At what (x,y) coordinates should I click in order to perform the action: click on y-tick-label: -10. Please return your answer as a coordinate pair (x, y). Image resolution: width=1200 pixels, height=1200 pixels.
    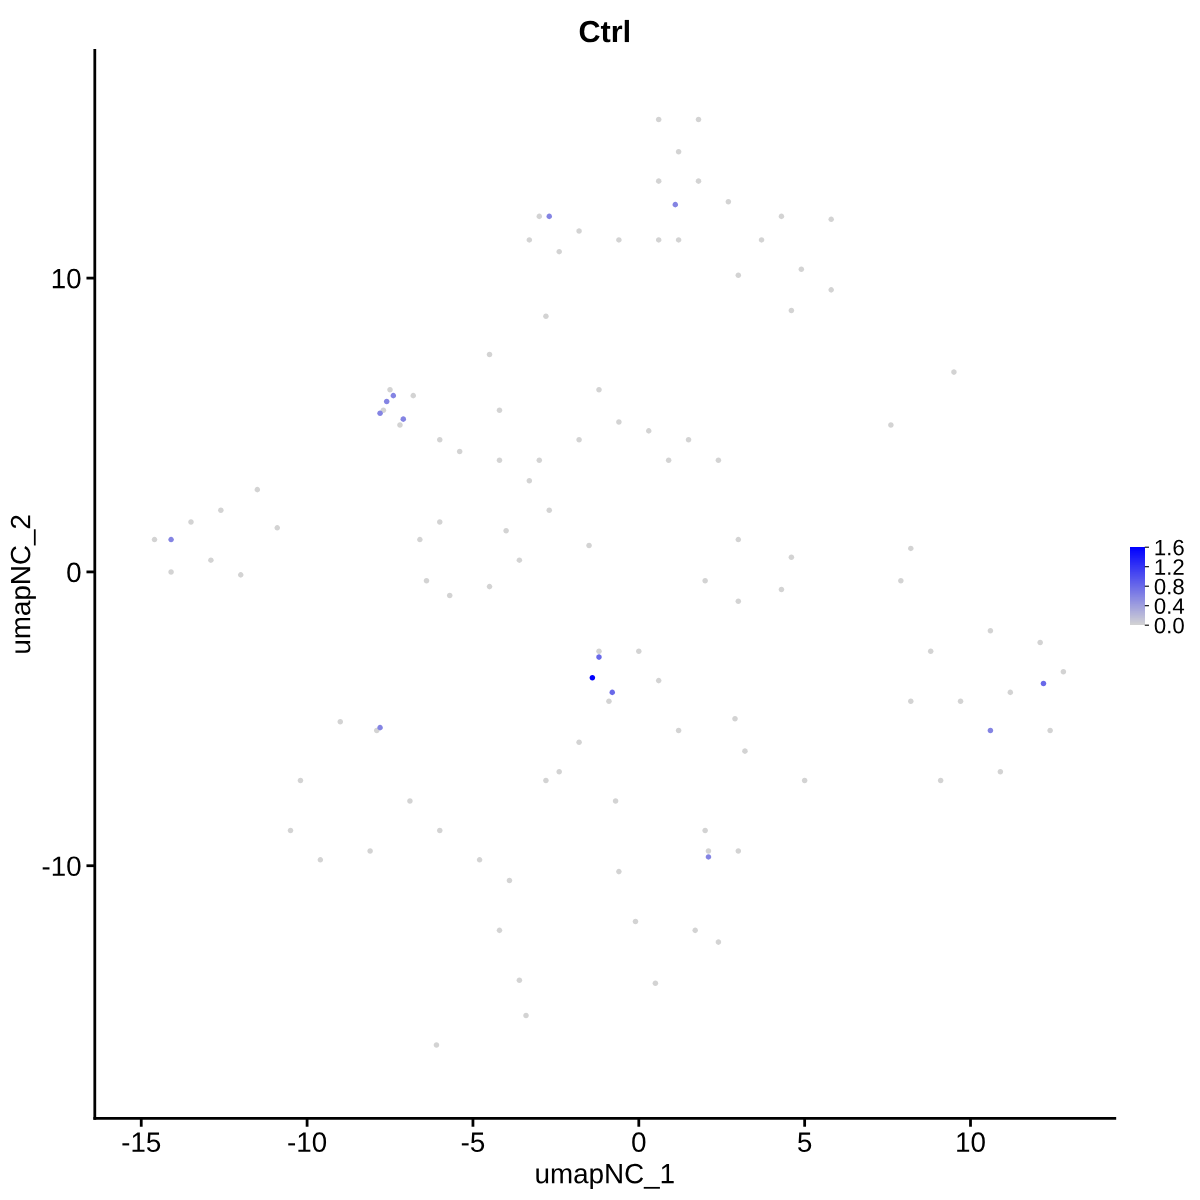
    Looking at the image, I should click on (61, 866).